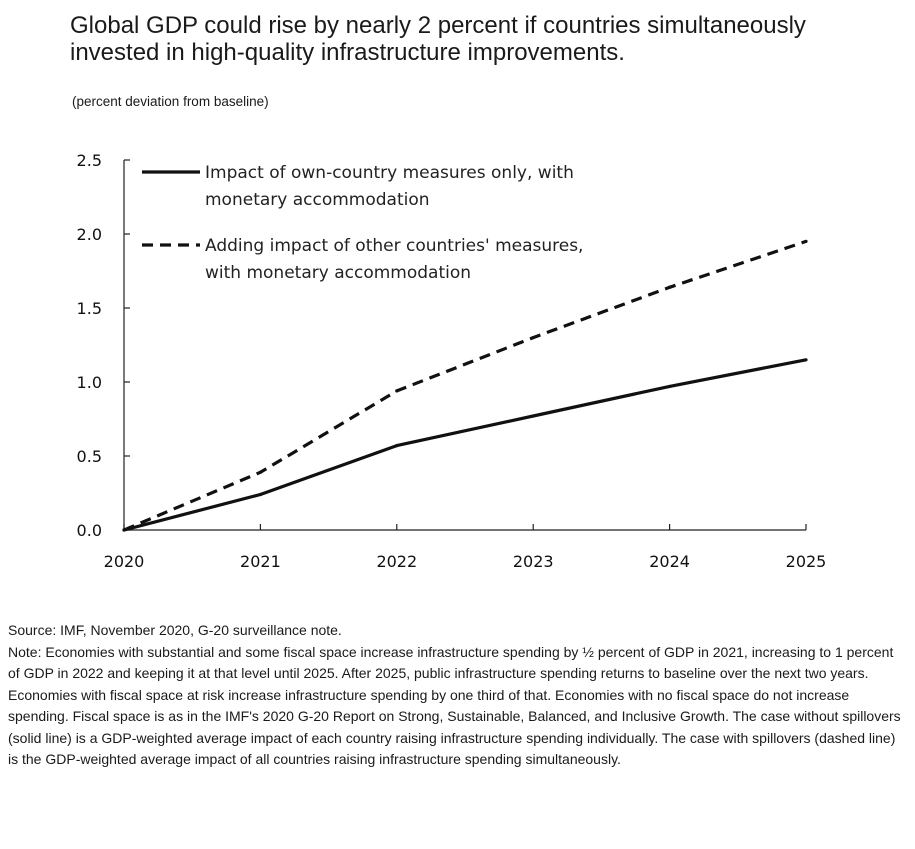 This screenshot has width=915, height=849. What do you see at coordinates (396, 561) in the screenshot?
I see `x-tick-label: 2022` at bounding box center [396, 561].